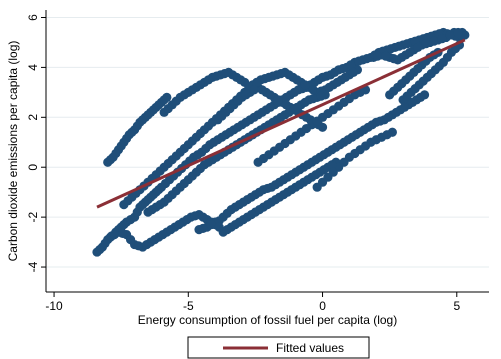  What do you see at coordinates (456, 306) in the screenshot?
I see `x-tick-label: 5` at bounding box center [456, 306].